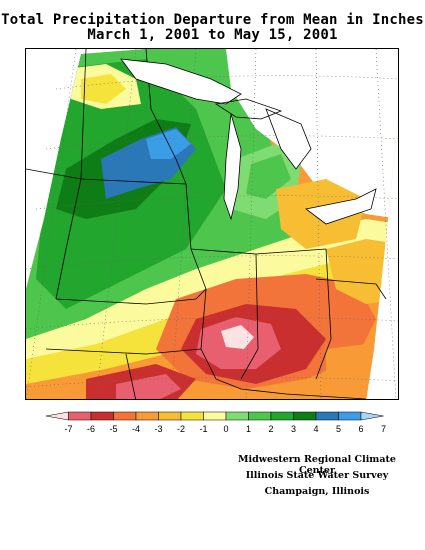 Image resolution: width=425 pixels, height=550 pixels. What do you see at coordinates (113, 429) in the screenshot?
I see `legend-tick-label: -5` at bounding box center [113, 429].